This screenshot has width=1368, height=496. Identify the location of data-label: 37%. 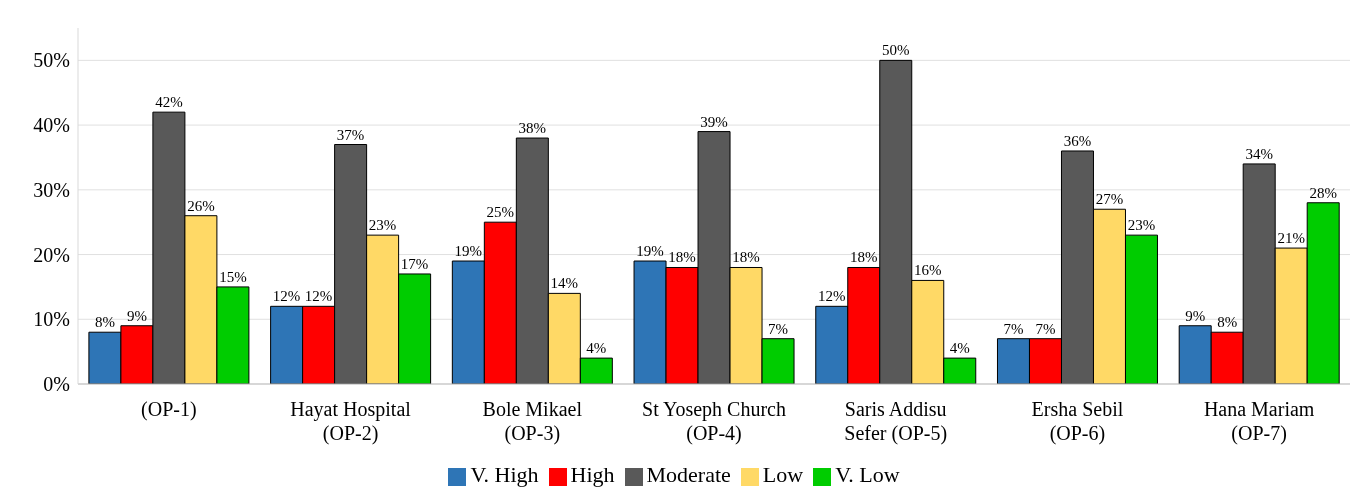
(350, 134).